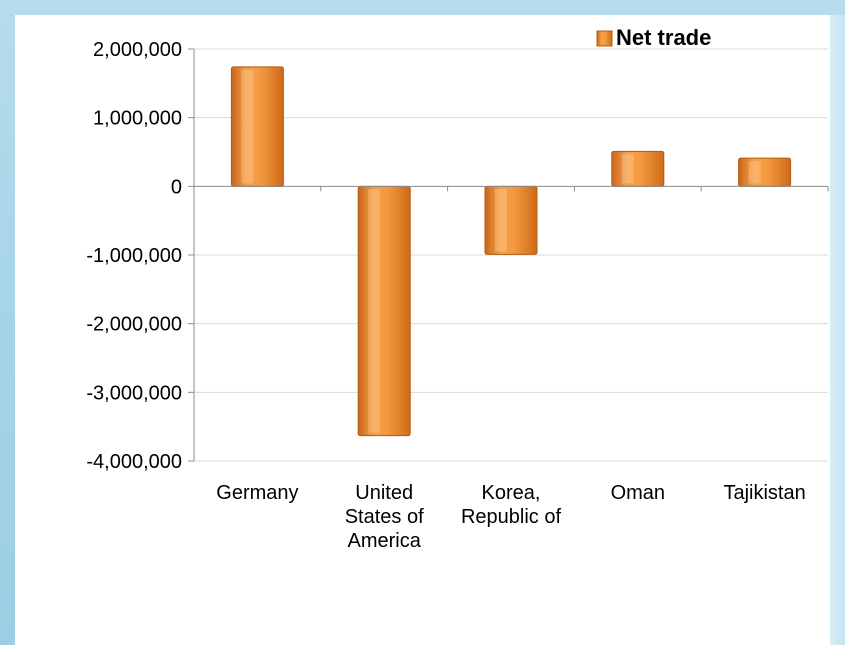 This screenshot has width=845, height=645. Describe the element at coordinates (604, 38) in the screenshot. I see `legend-swatch` at that location.